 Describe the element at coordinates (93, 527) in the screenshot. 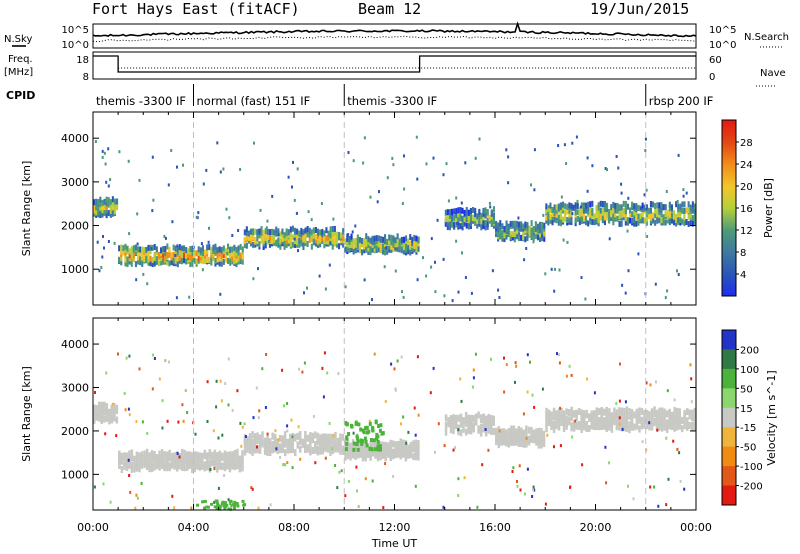

I see `x-tick-label: 00:00` at that location.